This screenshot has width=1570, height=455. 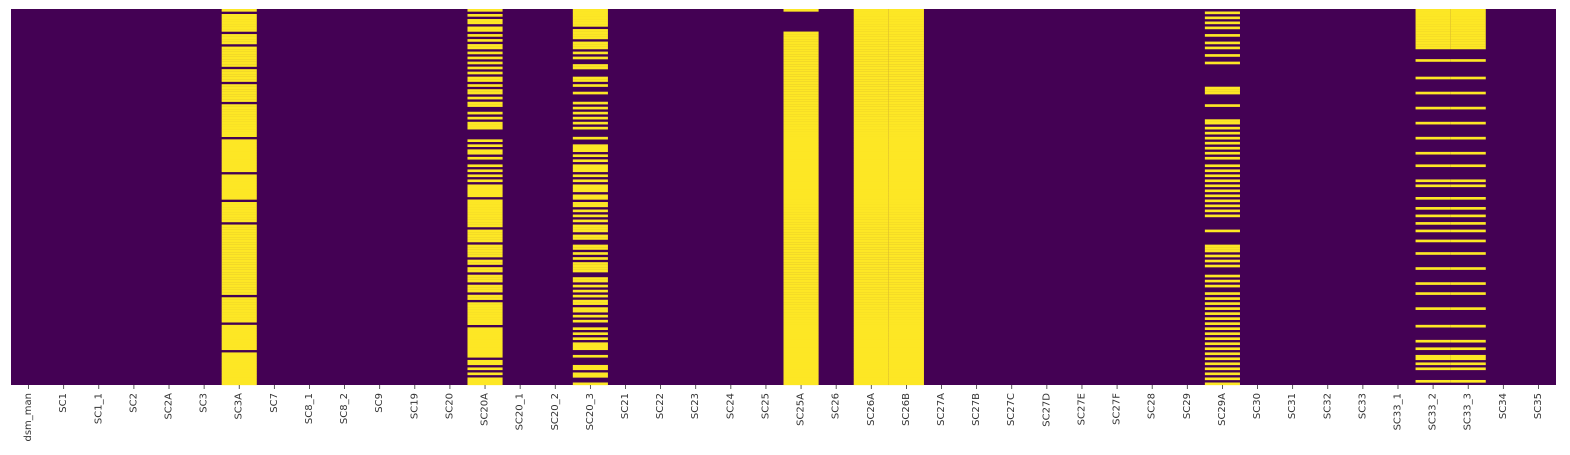 I want to click on x-tick-label-sc29: SC29, so click(x=1187, y=406).